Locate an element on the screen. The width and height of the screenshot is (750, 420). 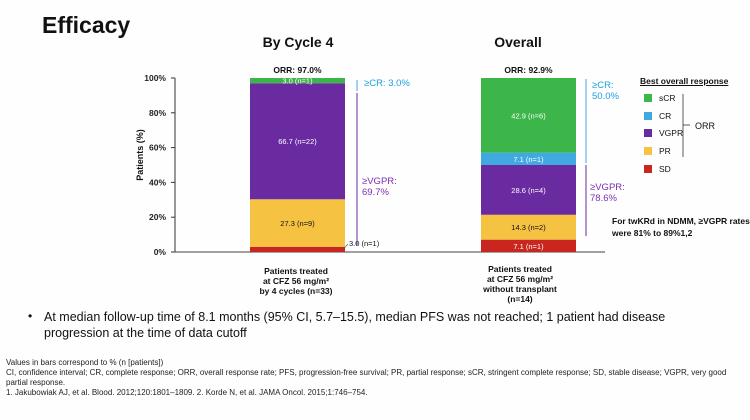
bar-data-label: 27.3 (n=9) is located at coordinates (297, 223).